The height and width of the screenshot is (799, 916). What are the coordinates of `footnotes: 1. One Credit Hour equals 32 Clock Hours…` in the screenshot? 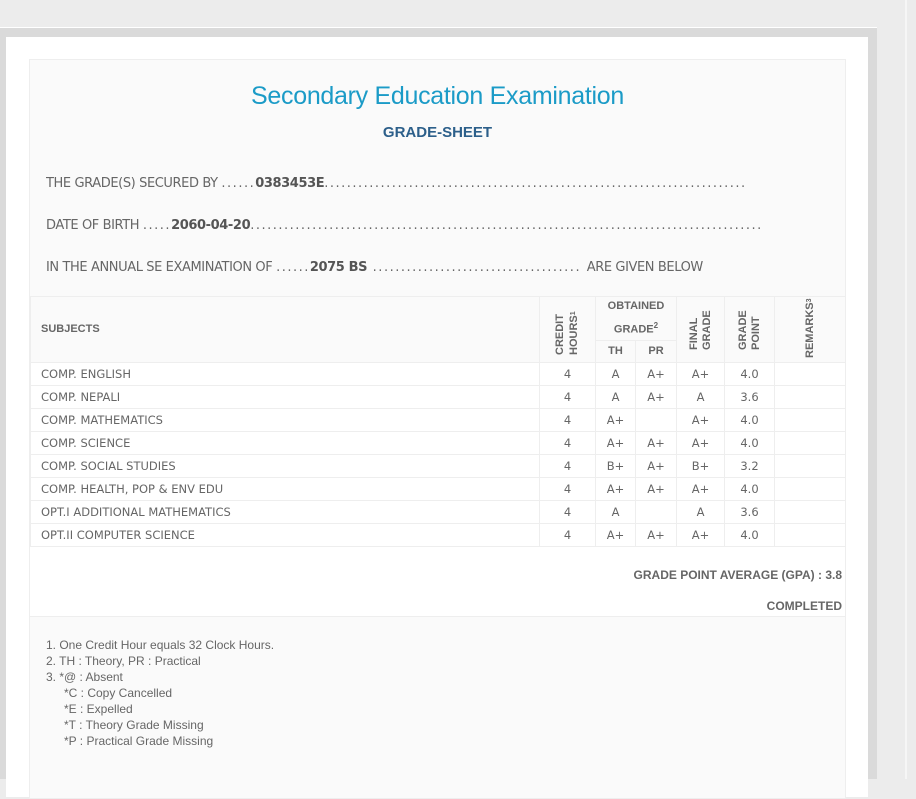 It's located at (437, 683).